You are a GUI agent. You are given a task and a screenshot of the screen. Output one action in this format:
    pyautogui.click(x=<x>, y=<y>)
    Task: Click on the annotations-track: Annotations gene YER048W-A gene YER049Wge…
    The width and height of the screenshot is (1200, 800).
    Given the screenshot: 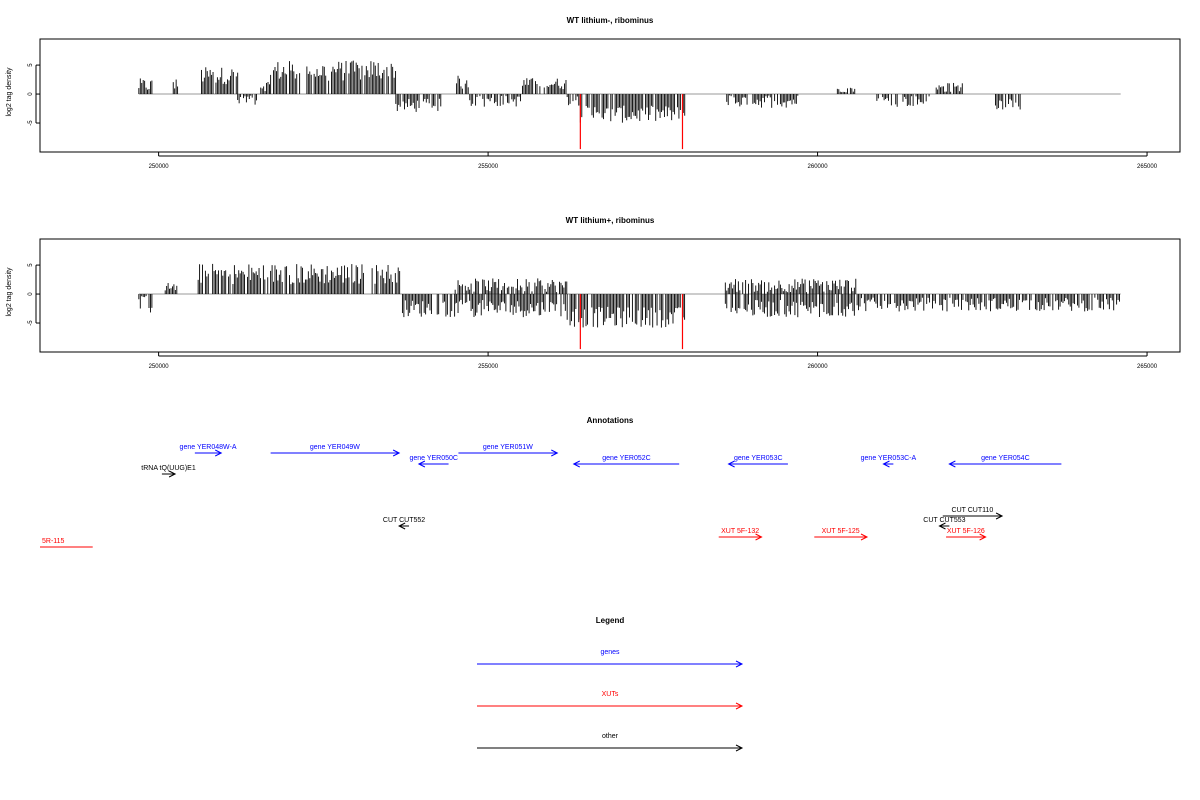 What is the action you would take?
    pyautogui.click(x=551, y=482)
    